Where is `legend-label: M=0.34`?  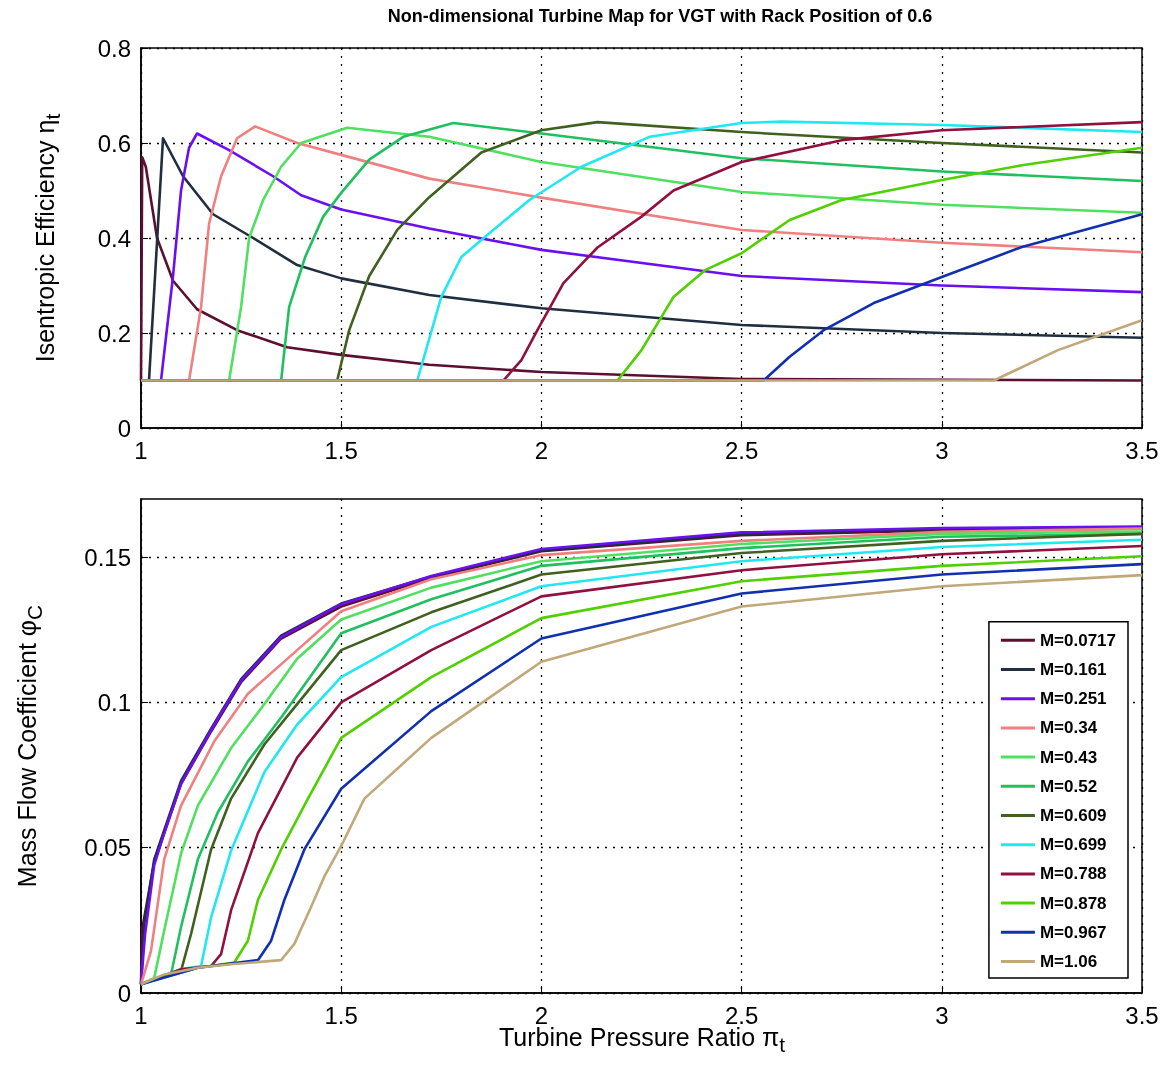 legend-label: M=0.34 is located at coordinates (1068, 728).